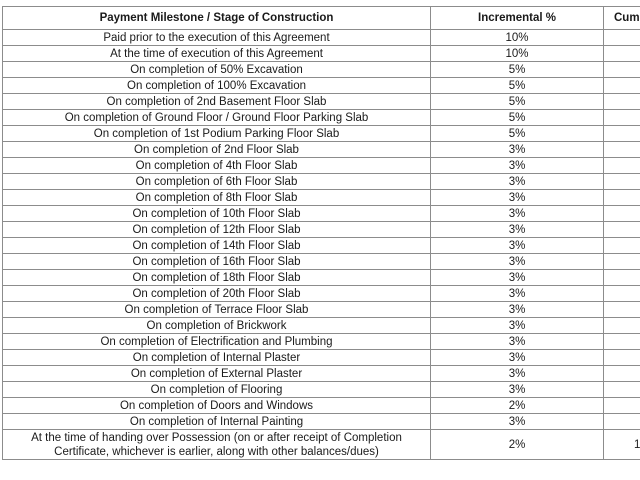 The width and height of the screenshot is (640, 480). What do you see at coordinates (216, 149) in the screenshot?
I see `stage-cell: On completion of 2nd Floor Slab` at bounding box center [216, 149].